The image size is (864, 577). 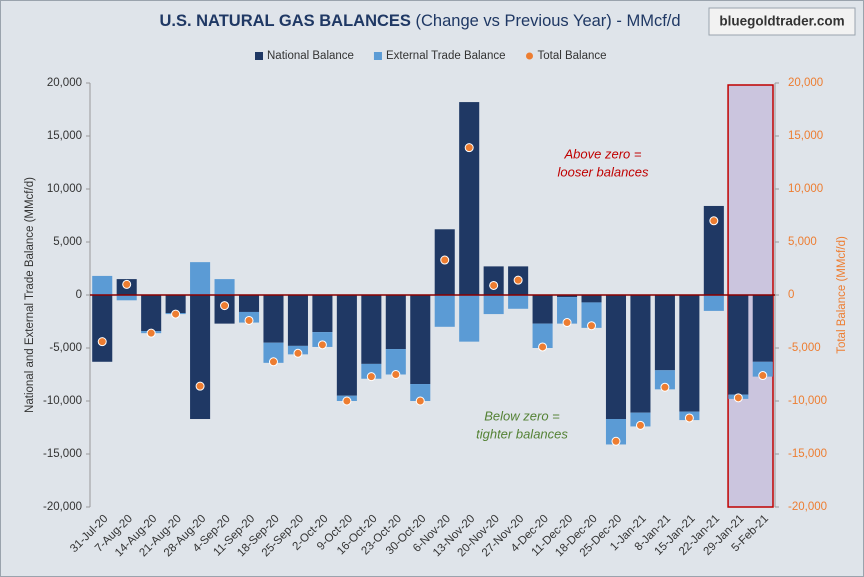 I want to click on y-tick-label: -20,000, so click(x=62, y=507).